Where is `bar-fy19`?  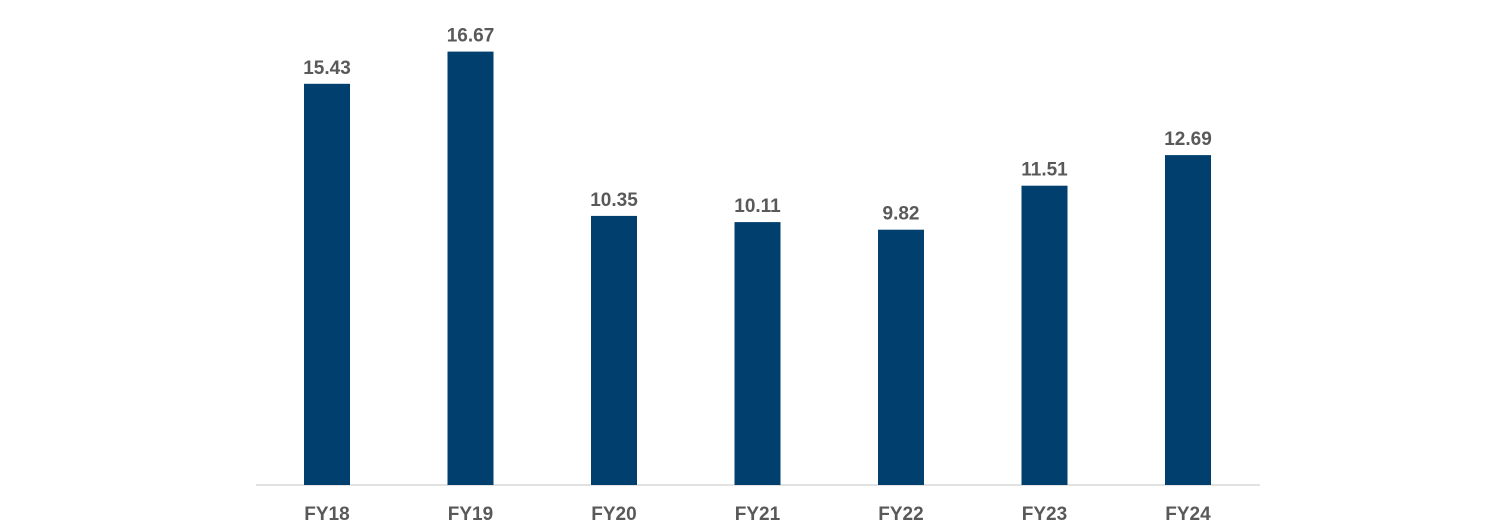 bar-fy19 is located at coordinates (470, 268).